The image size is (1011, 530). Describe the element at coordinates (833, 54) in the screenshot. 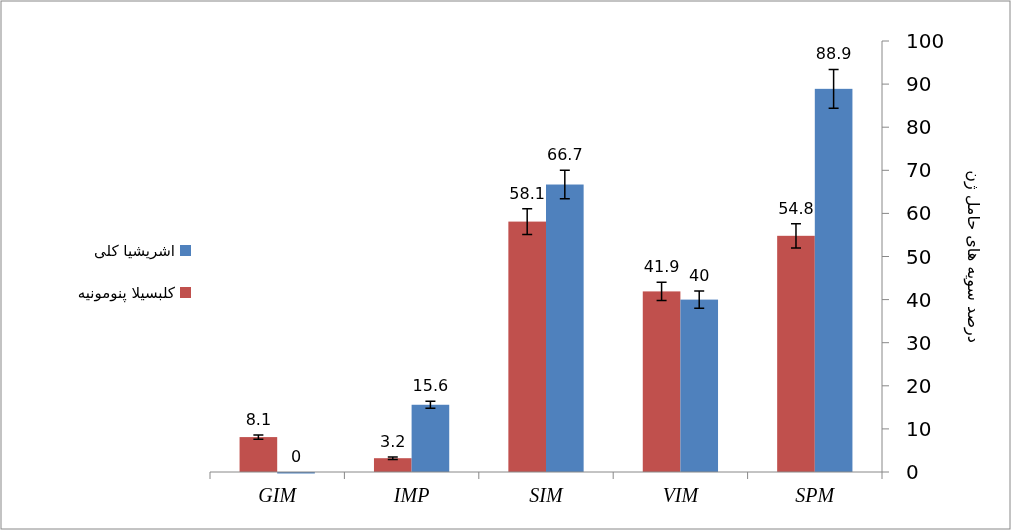

I see `data-label: 88.9` at that location.